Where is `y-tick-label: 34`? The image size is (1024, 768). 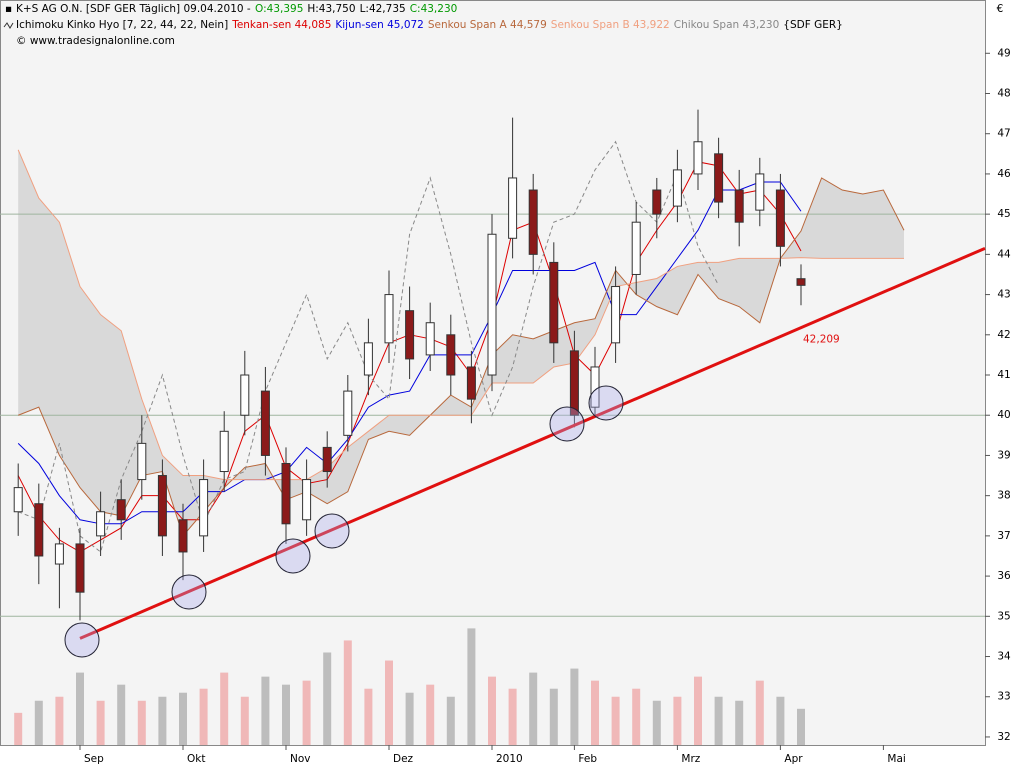
y-tick-label: 34 is located at coordinates (1004, 657).